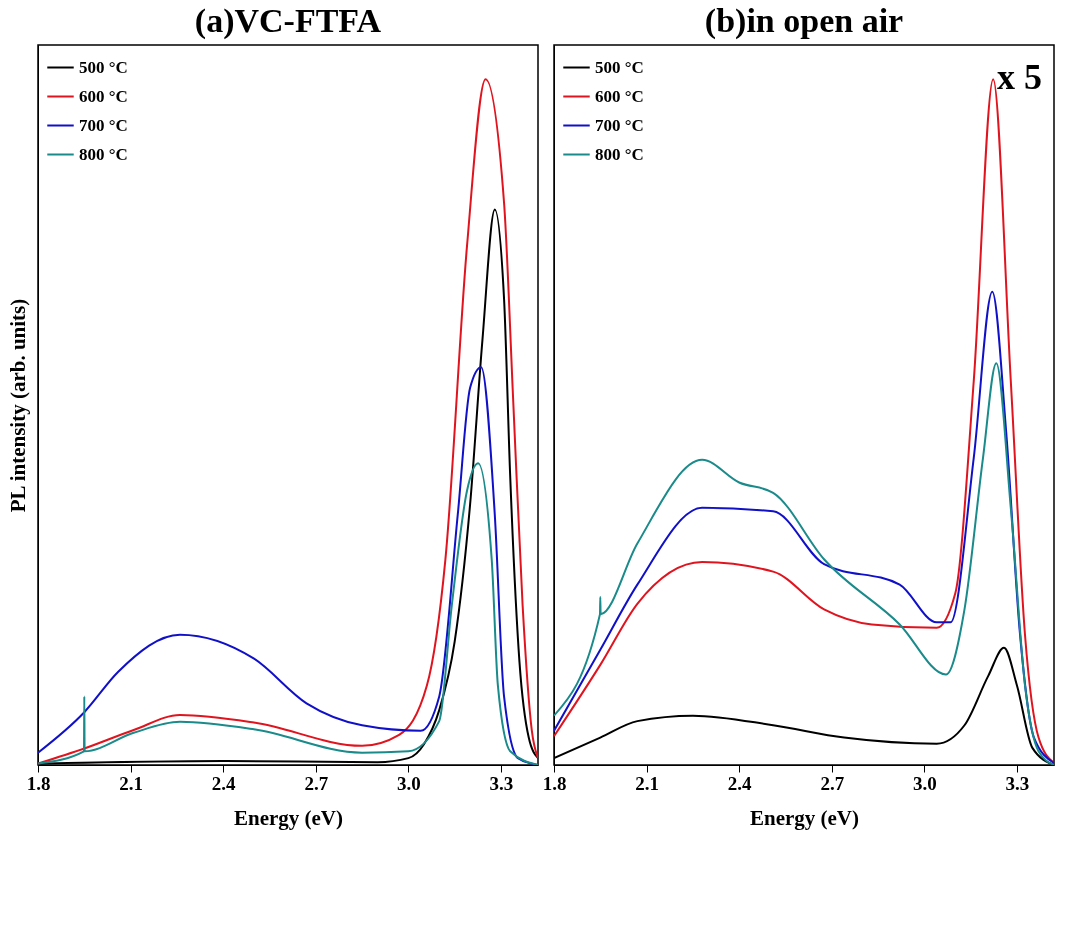 The height and width of the screenshot is (928, 1086). Describe the element at coordinates (17, 405) in the screenshot. I see `y-axis-title: PL intensity (arb. units)` at that location.